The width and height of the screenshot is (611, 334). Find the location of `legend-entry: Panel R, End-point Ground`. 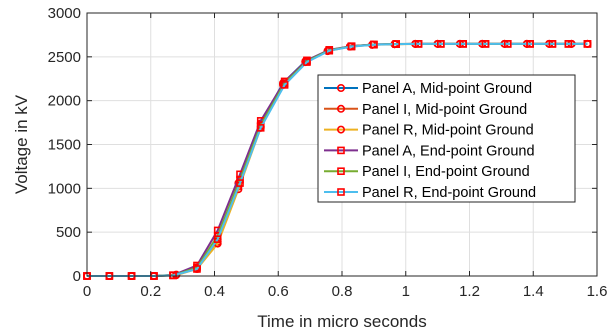

legend-entry: Panel R, End-point Ground is located at coordinates (430, 193).